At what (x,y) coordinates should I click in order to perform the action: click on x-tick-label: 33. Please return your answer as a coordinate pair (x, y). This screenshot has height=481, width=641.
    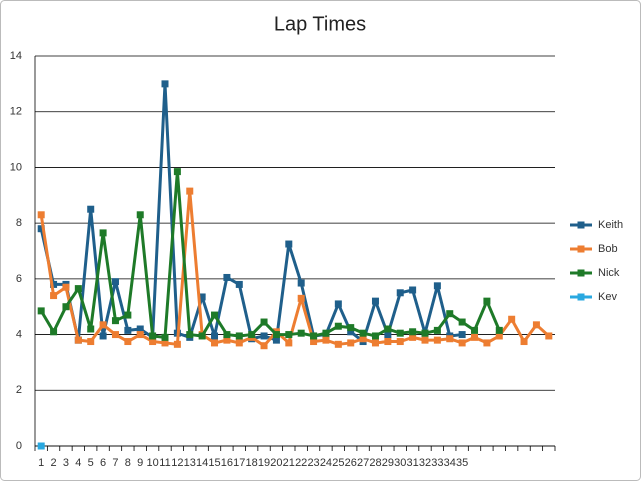
    Looking at the image, I should click on (437, 463).